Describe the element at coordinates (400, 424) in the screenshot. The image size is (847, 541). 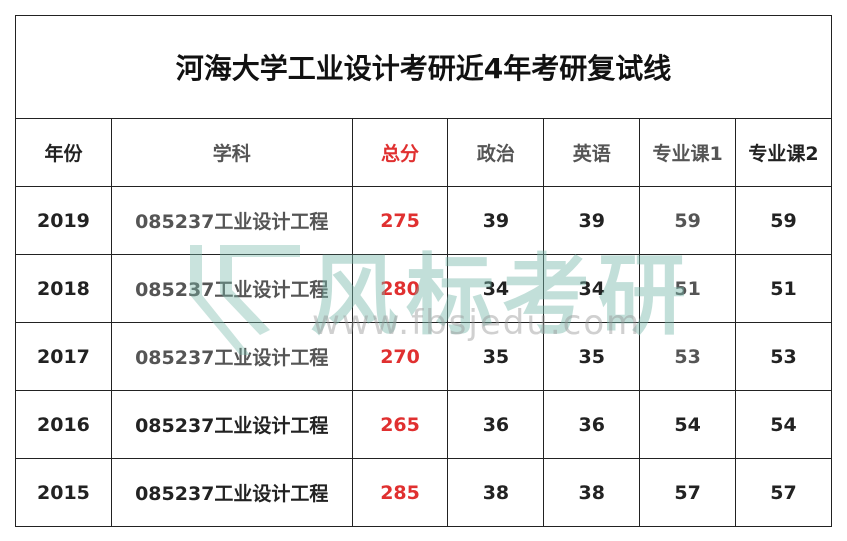
I see `cell-total: 265` at that location.